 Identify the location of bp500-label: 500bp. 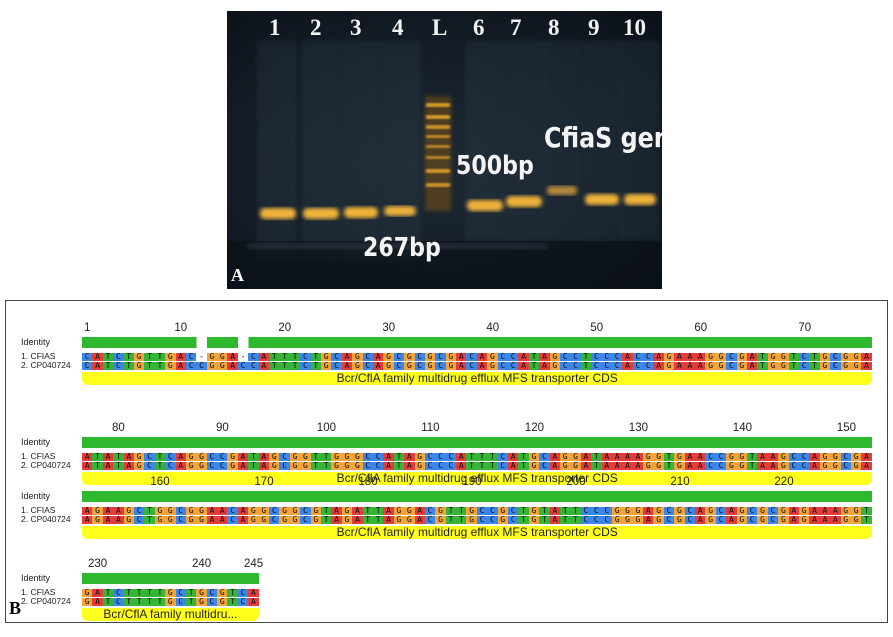
(495, 166).